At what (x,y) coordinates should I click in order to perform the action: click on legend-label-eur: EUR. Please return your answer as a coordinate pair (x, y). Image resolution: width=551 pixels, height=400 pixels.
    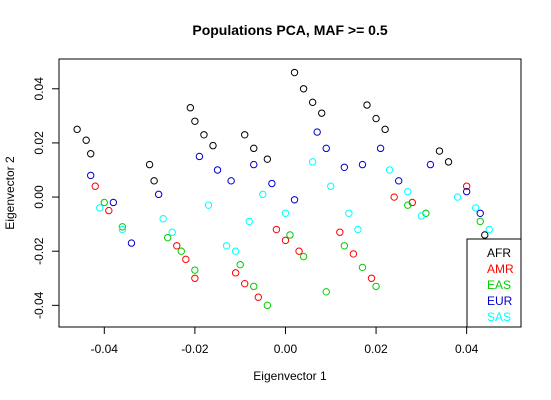
    Looking at the image, I should click on (500, 301).